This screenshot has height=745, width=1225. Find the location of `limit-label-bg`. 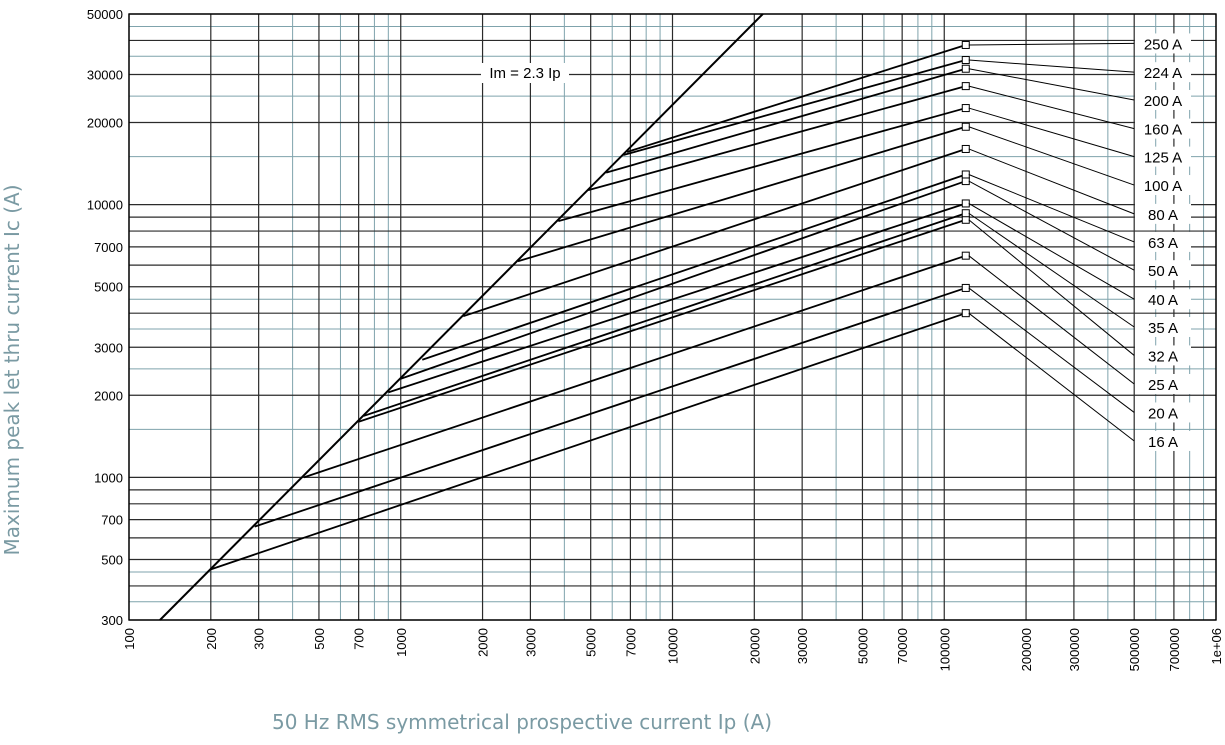

limit-label-bg is located at coordinates (525, 73).